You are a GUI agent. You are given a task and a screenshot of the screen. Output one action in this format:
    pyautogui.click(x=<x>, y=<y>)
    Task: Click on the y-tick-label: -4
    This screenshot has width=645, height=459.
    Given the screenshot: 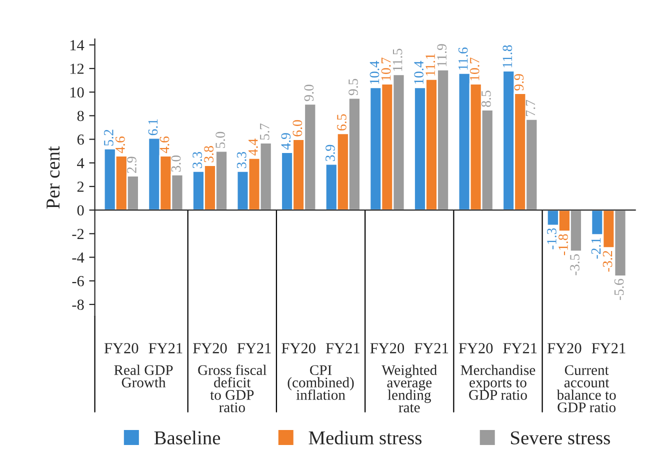 What is the action you would take?
    pyautogui.click(x=78, y=257)
    